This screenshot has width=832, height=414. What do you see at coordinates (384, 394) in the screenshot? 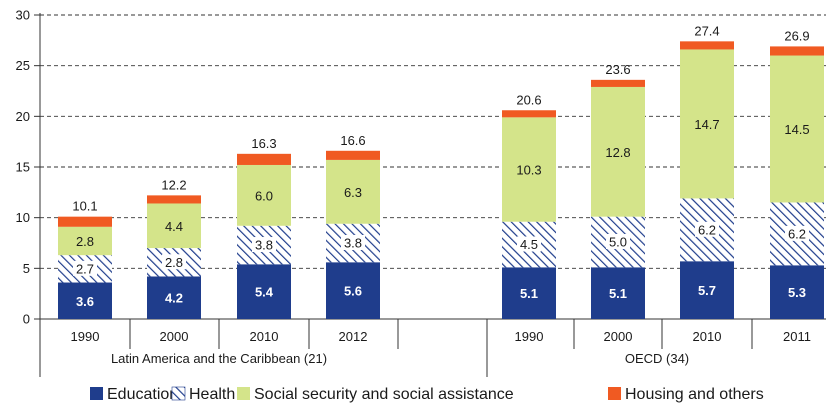
I see `legend-label: Social security and social assistance` at bounding box center [384, 394].